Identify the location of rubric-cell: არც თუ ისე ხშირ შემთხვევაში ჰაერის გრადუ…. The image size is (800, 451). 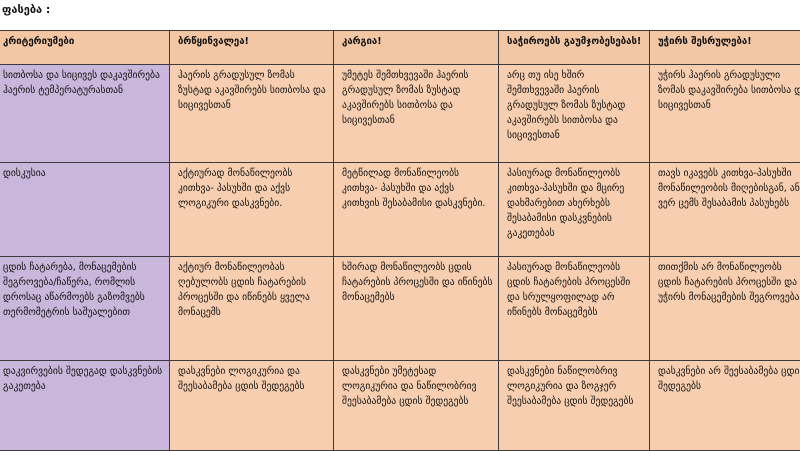
(574, 114).